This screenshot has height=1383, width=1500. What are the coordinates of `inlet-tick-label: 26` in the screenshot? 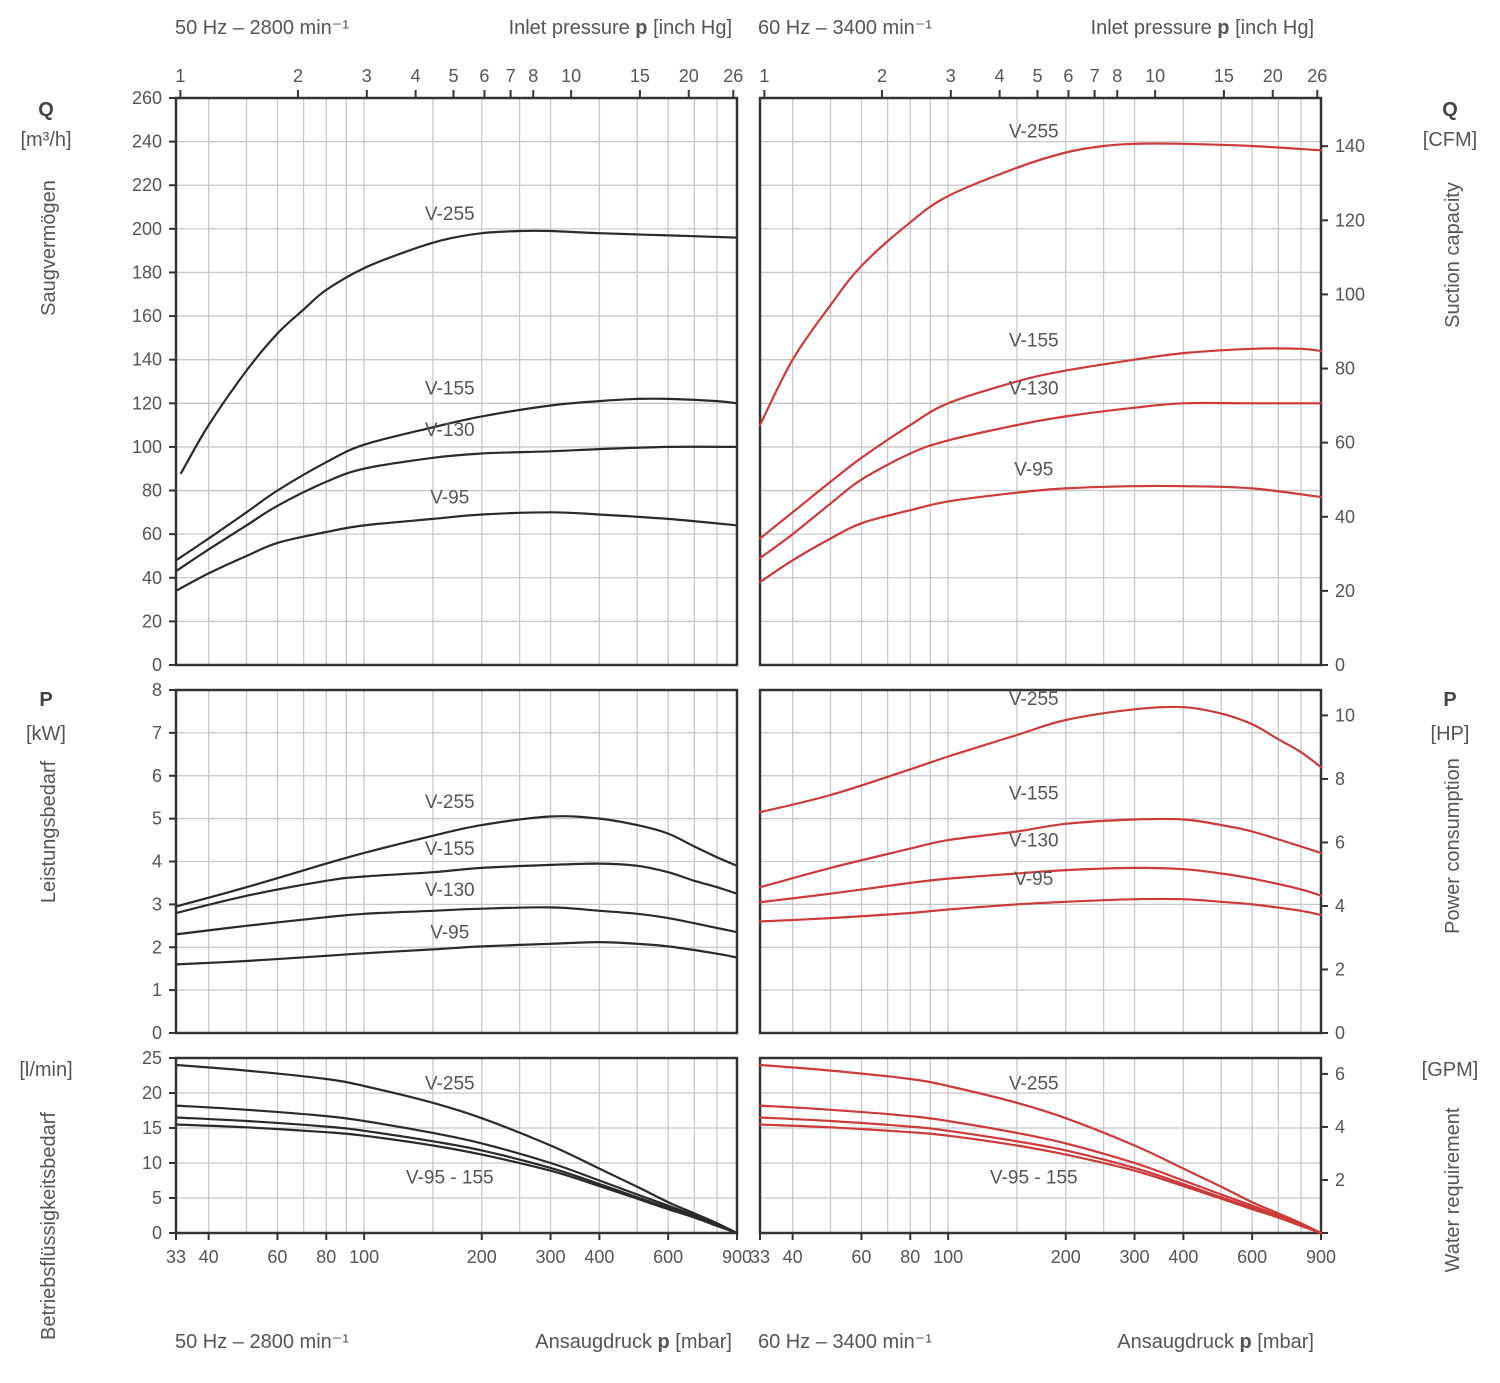 It's located at (1317, 76).